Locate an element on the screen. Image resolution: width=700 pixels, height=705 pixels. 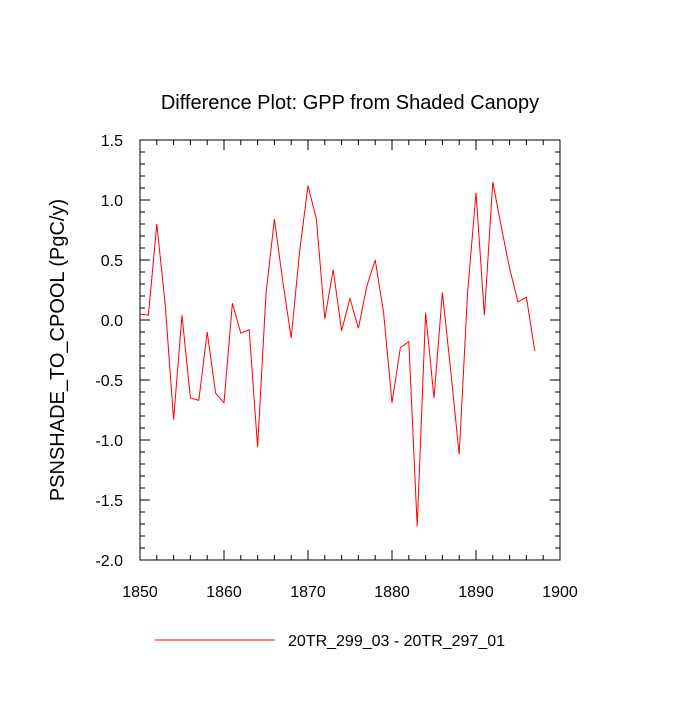
legend: 20TR_299_03 - 20TR_297_01 is located at coordinates (330, 641).